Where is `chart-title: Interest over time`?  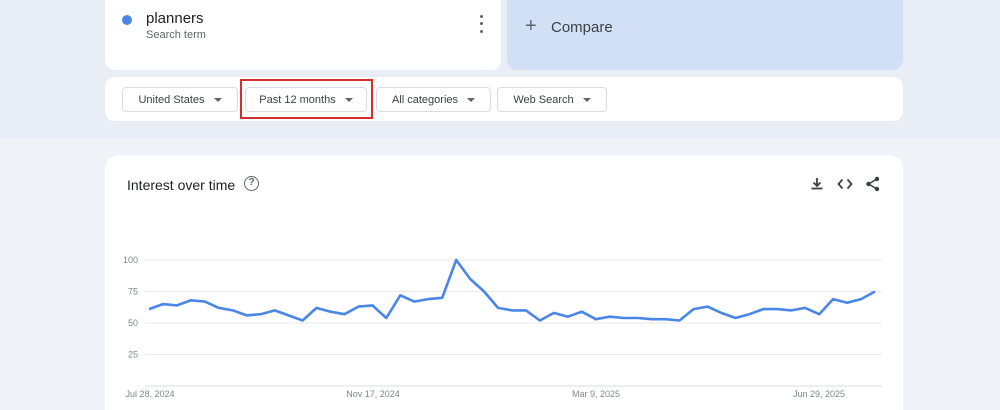
chart-title: Interest over time is located at coordinates (181, 185).